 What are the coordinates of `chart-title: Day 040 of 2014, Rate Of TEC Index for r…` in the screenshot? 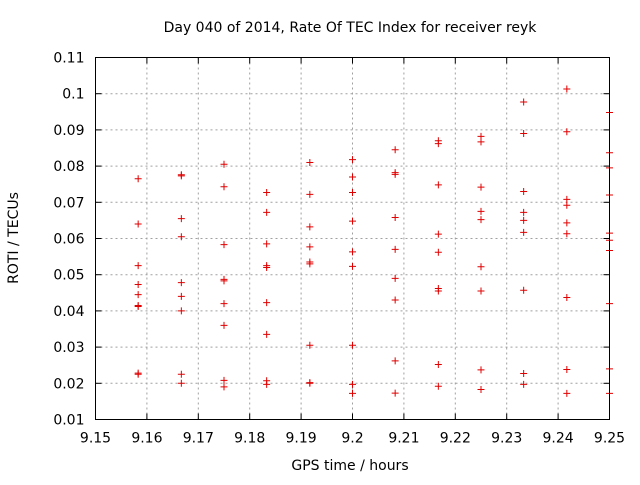 It's located at (351, 28).